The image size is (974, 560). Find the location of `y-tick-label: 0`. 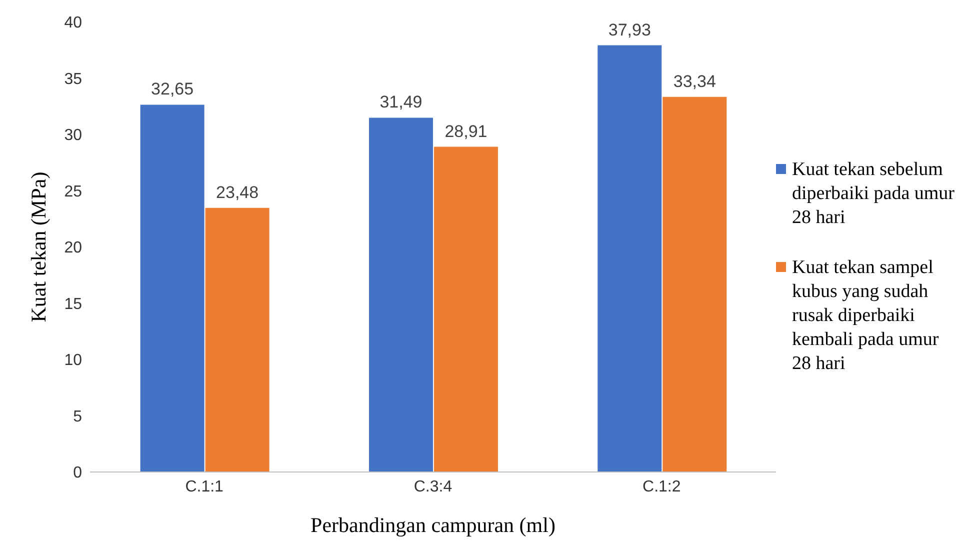

y-tick-label: 0 is located at coordinates (77, 473).